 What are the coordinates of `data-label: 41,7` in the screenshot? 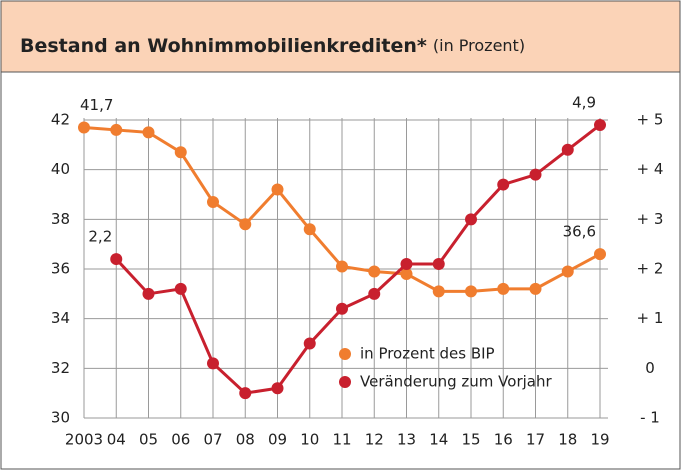 It's located at (96, 105).